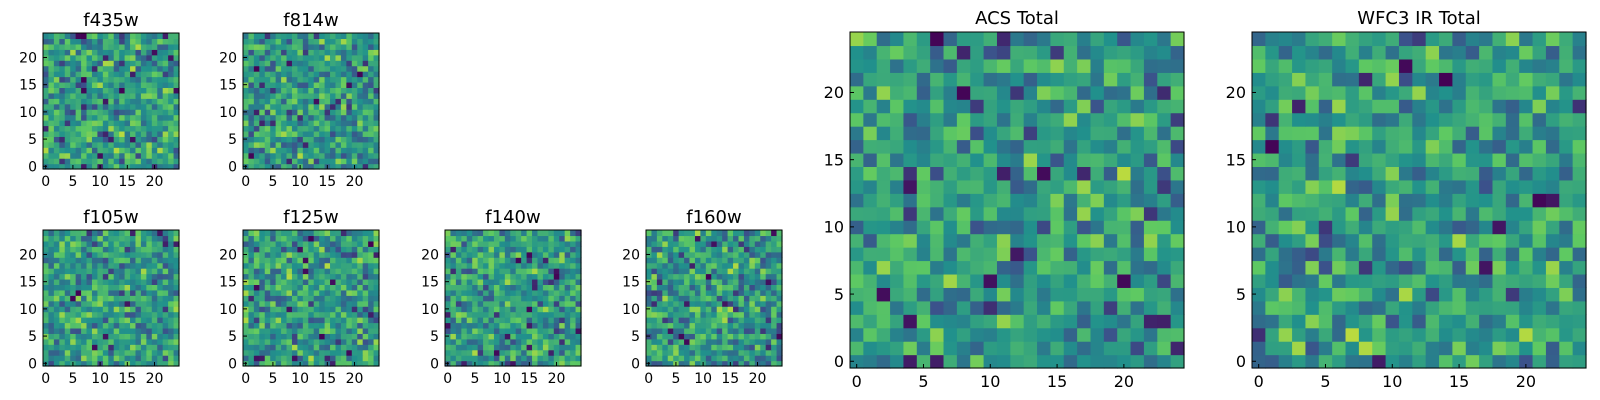  I want to click on y-tick-label: 0, so click(232, 167).